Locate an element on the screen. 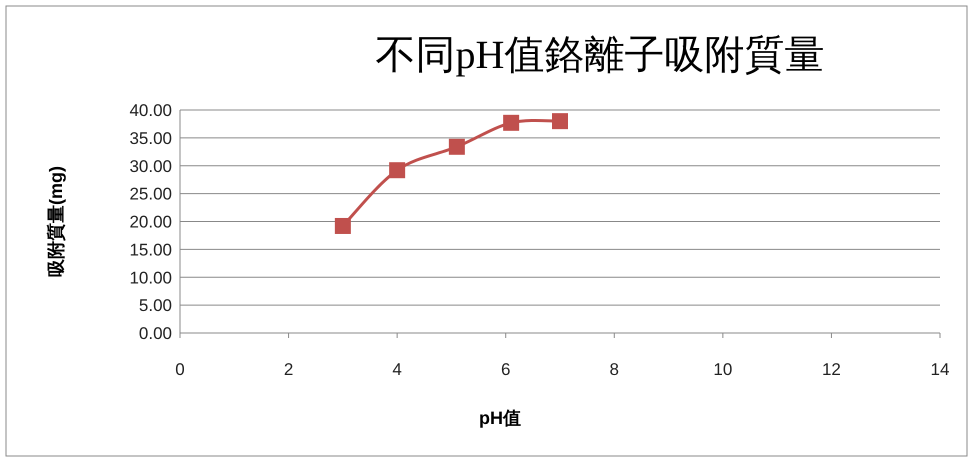 Image resolution: width=973 pixels, height=458 pixels. y-tick-label: 10.00 is located at coordinates (150, 278).